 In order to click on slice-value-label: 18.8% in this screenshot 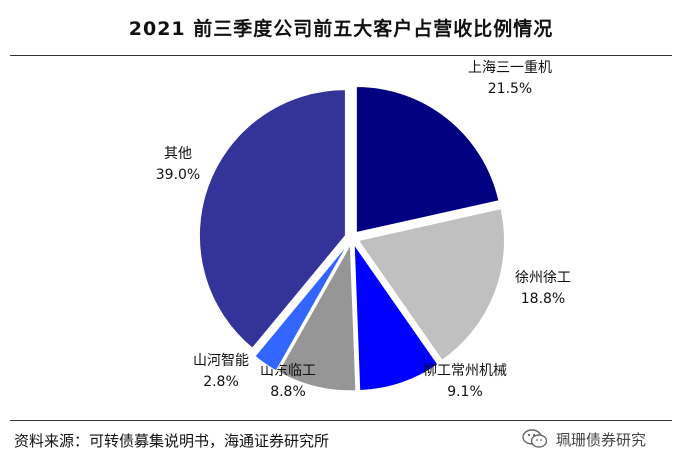, I will do `click(543, 299)`.